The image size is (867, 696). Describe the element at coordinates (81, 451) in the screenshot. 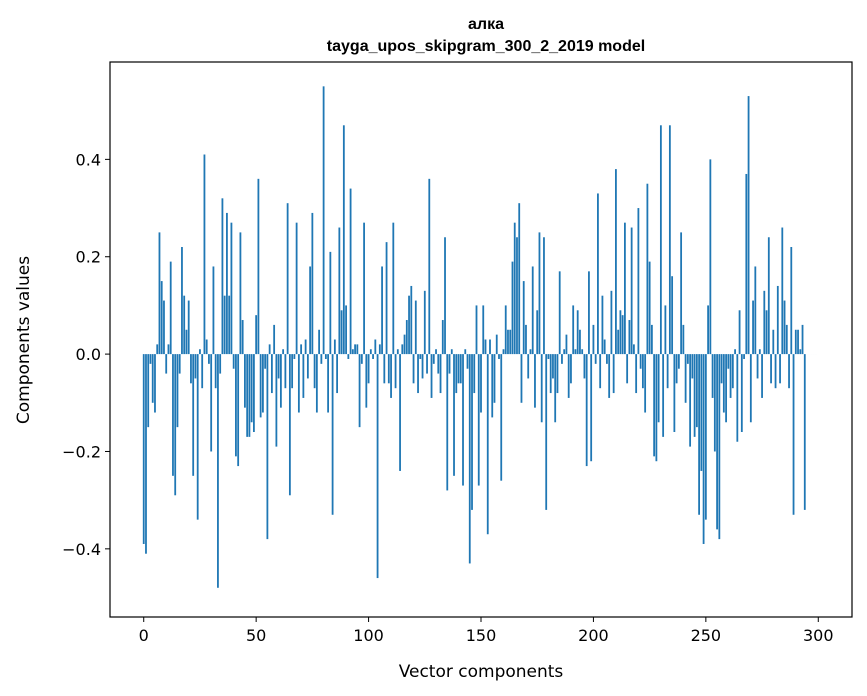

I see `y-tick-label: −0.2` at that location.